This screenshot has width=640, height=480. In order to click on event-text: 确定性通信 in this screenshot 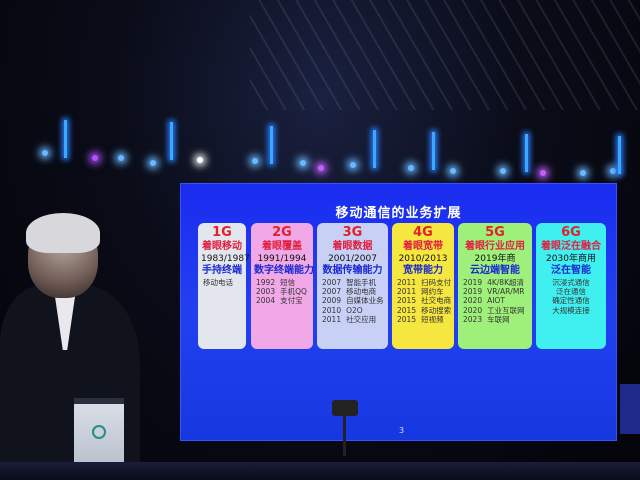, I will do `click(571, 301)`.